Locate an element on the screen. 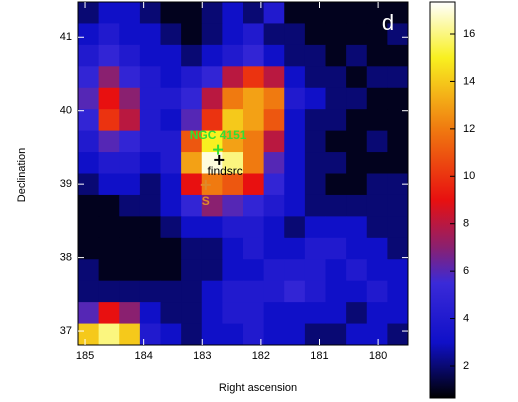 This screenshot has height=402, width=518. panel-label: d is located at coordinates (388, 22).